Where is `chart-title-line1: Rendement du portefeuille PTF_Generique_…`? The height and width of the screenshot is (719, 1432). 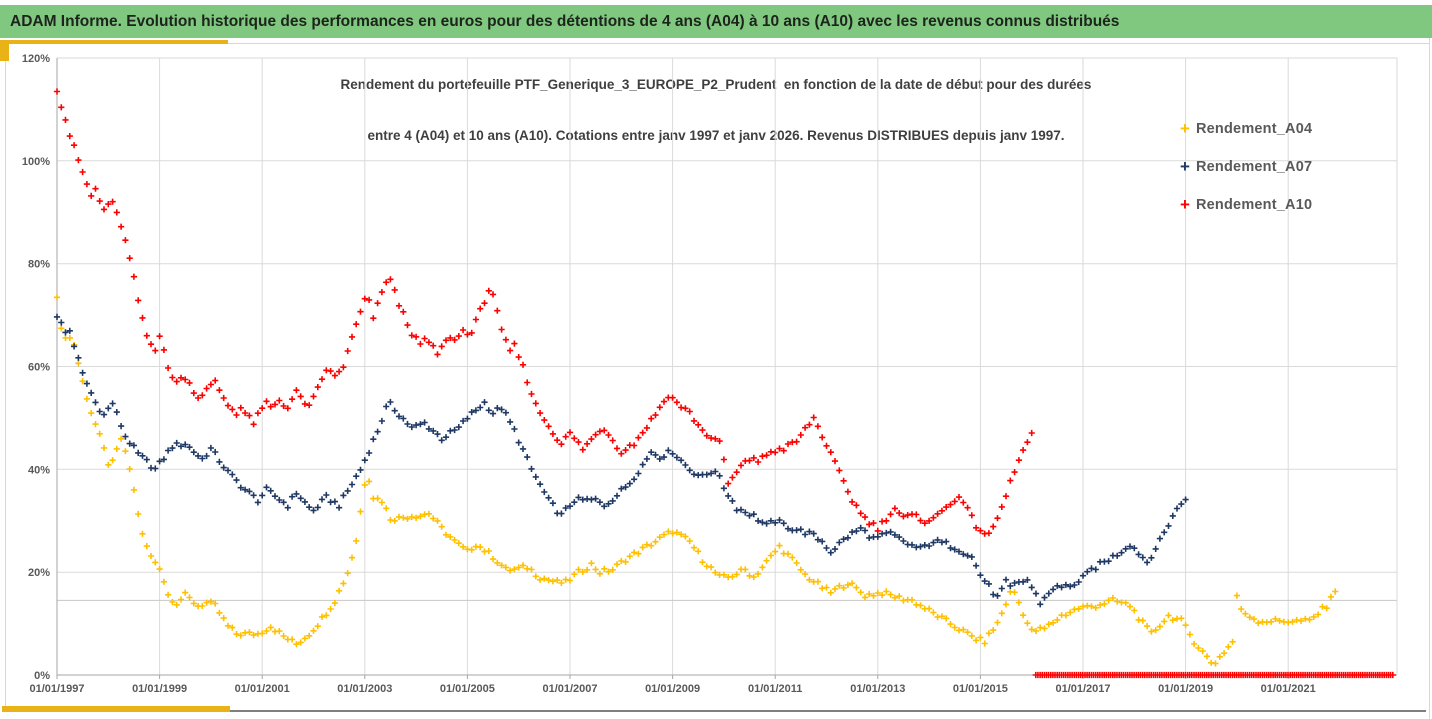
chart-title-line1: Rendement du portefeuille PTF_Generique_… is located at coordinates (716, 84).